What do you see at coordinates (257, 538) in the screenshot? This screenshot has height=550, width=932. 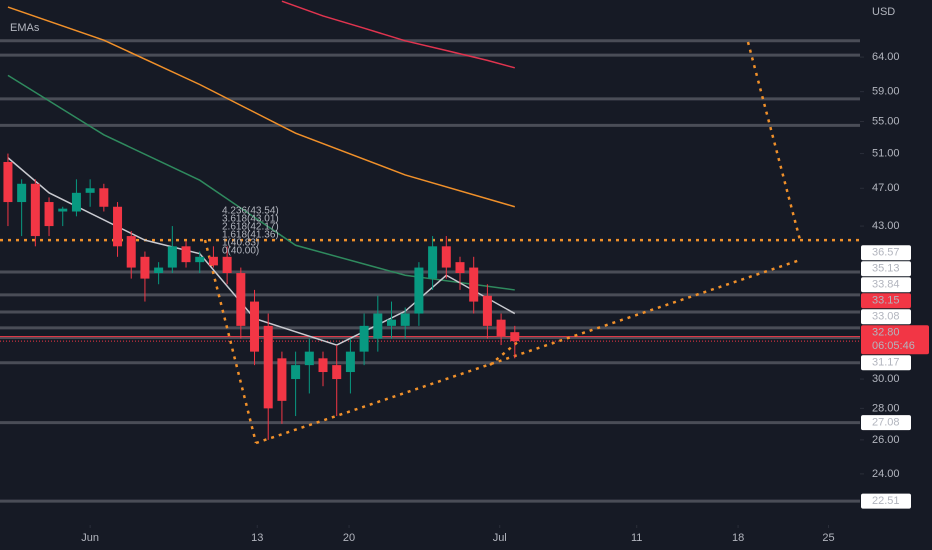 I see `x-tick-label: 13` at bounding box center [257, 538].